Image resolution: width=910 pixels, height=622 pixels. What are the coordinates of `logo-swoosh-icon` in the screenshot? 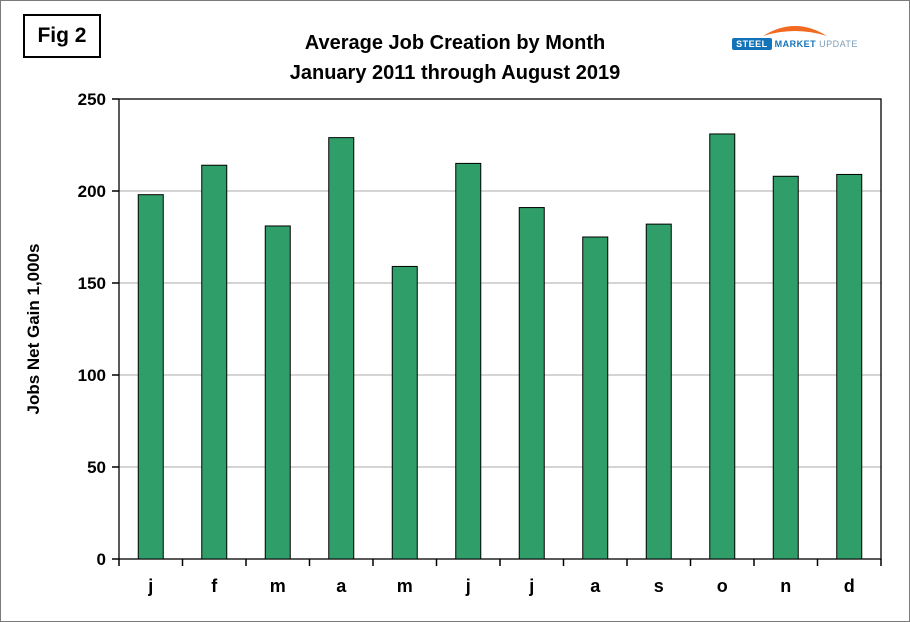 It's located at (795, 31).